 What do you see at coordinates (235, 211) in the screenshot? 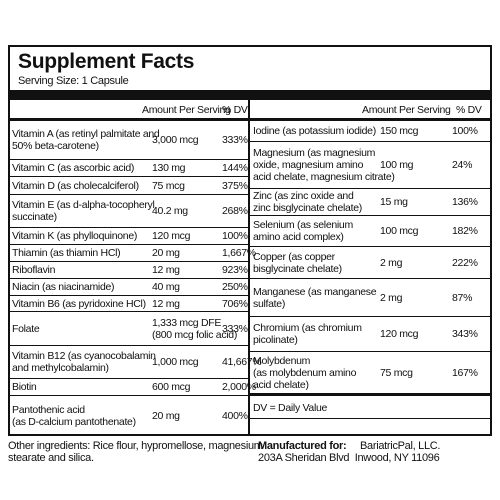
I see `nutrient-dv: 268%` at bounding box center [235, 211].